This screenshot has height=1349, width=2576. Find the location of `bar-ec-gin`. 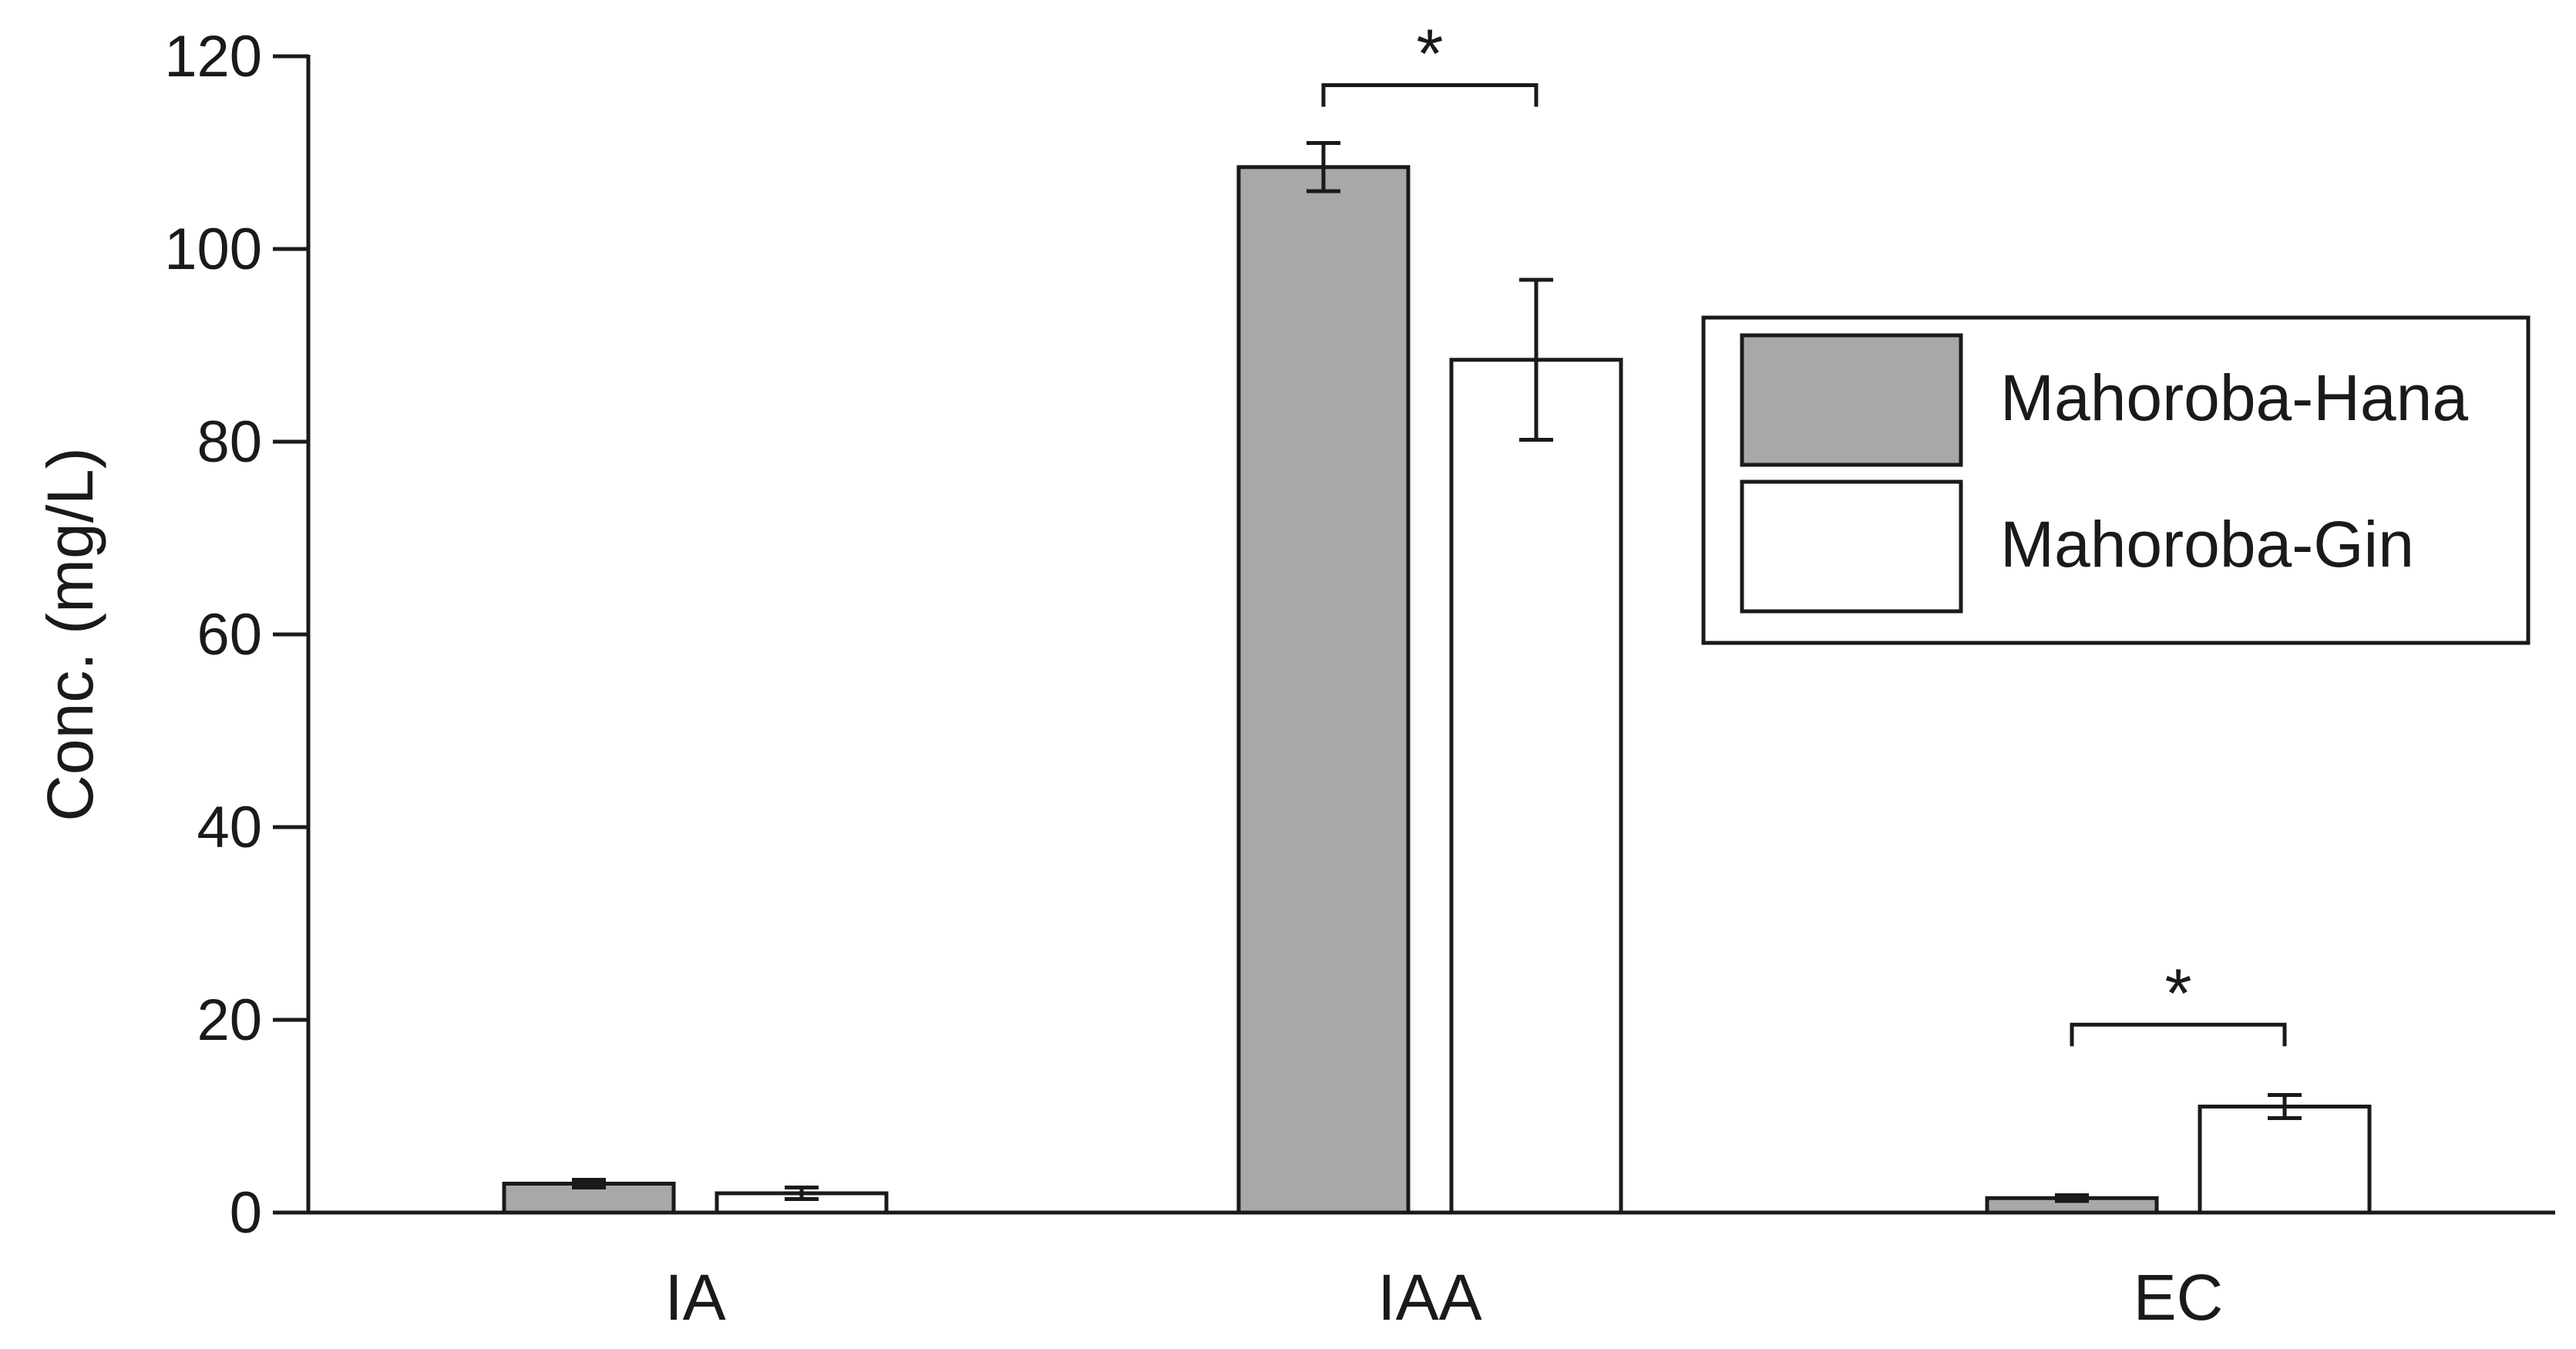

bar-ec-gin is located at coordinates (2285, 1160).